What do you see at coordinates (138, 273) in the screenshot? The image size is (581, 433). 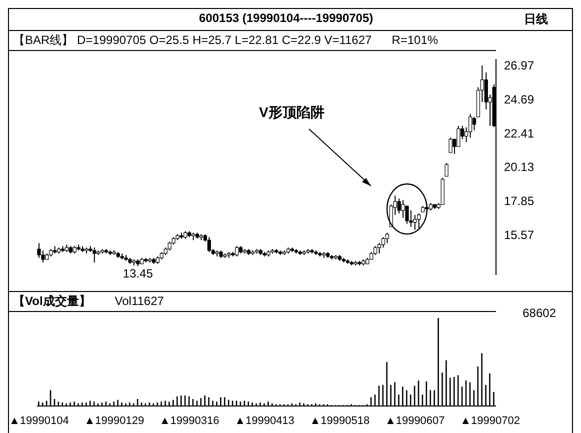 I see `annotation: 13.45` at bounding box center [138, 273].